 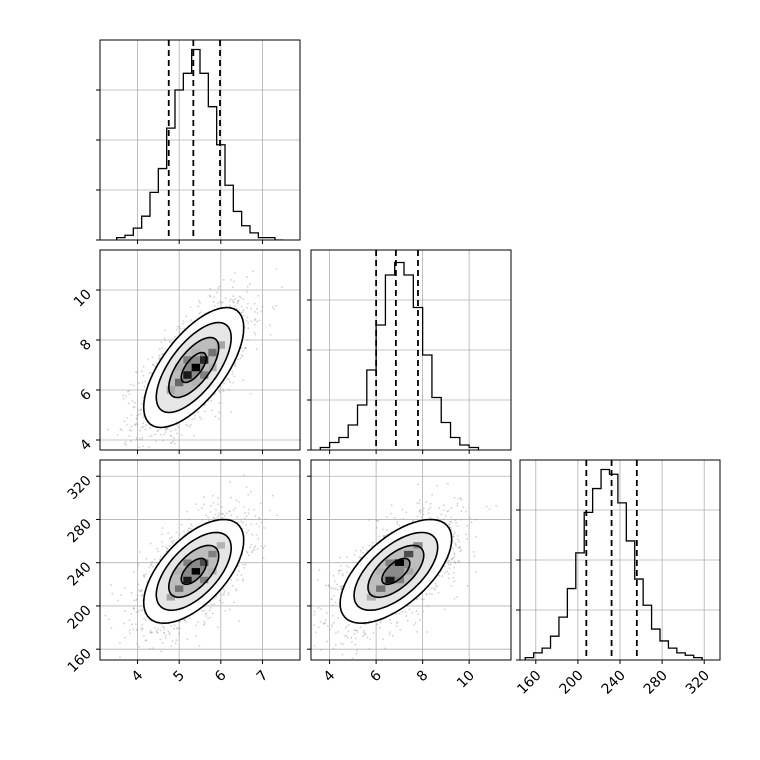 I want to click on panel-content, so click(x=411, y=350).